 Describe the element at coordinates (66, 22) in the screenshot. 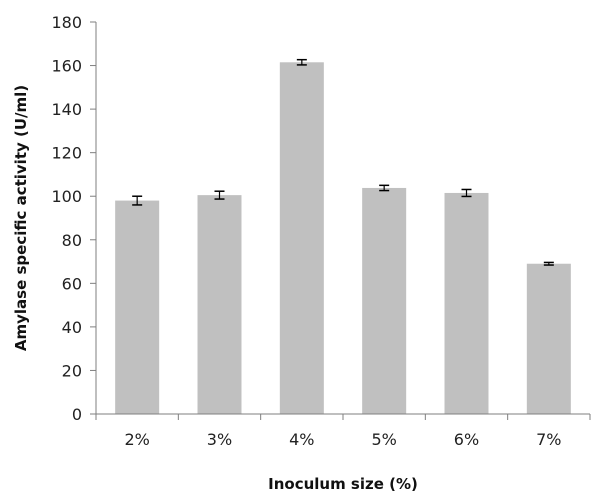

I see `y-tick-label: 180` at that location.